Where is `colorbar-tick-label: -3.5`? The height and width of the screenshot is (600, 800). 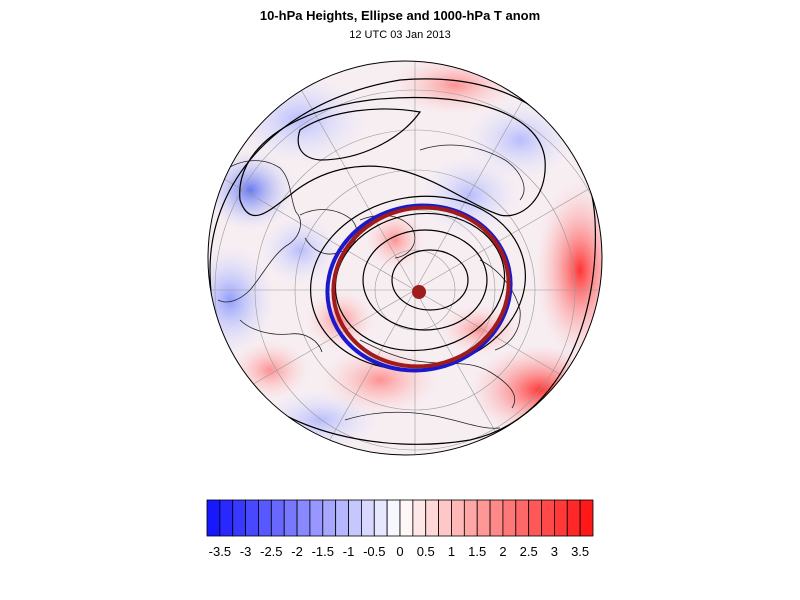
colorbar-tick-label: -3.5 is located at coordinates (220, 551).